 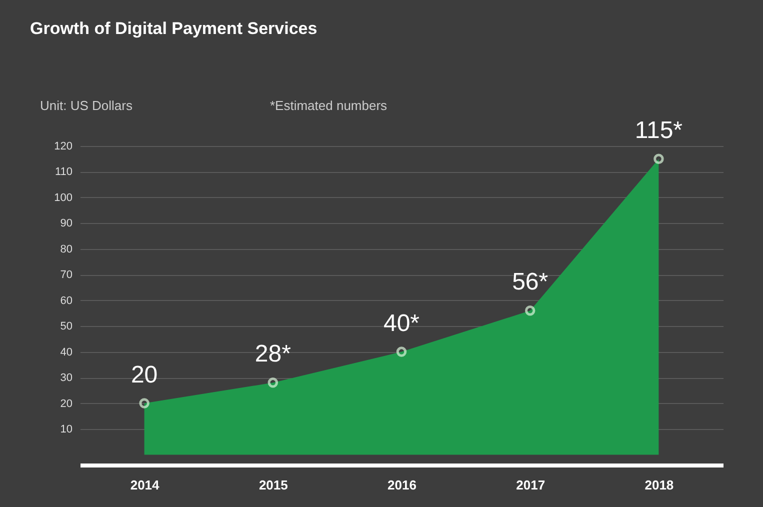 I want to click on data-label: 28*, so click(x=272, y=354).